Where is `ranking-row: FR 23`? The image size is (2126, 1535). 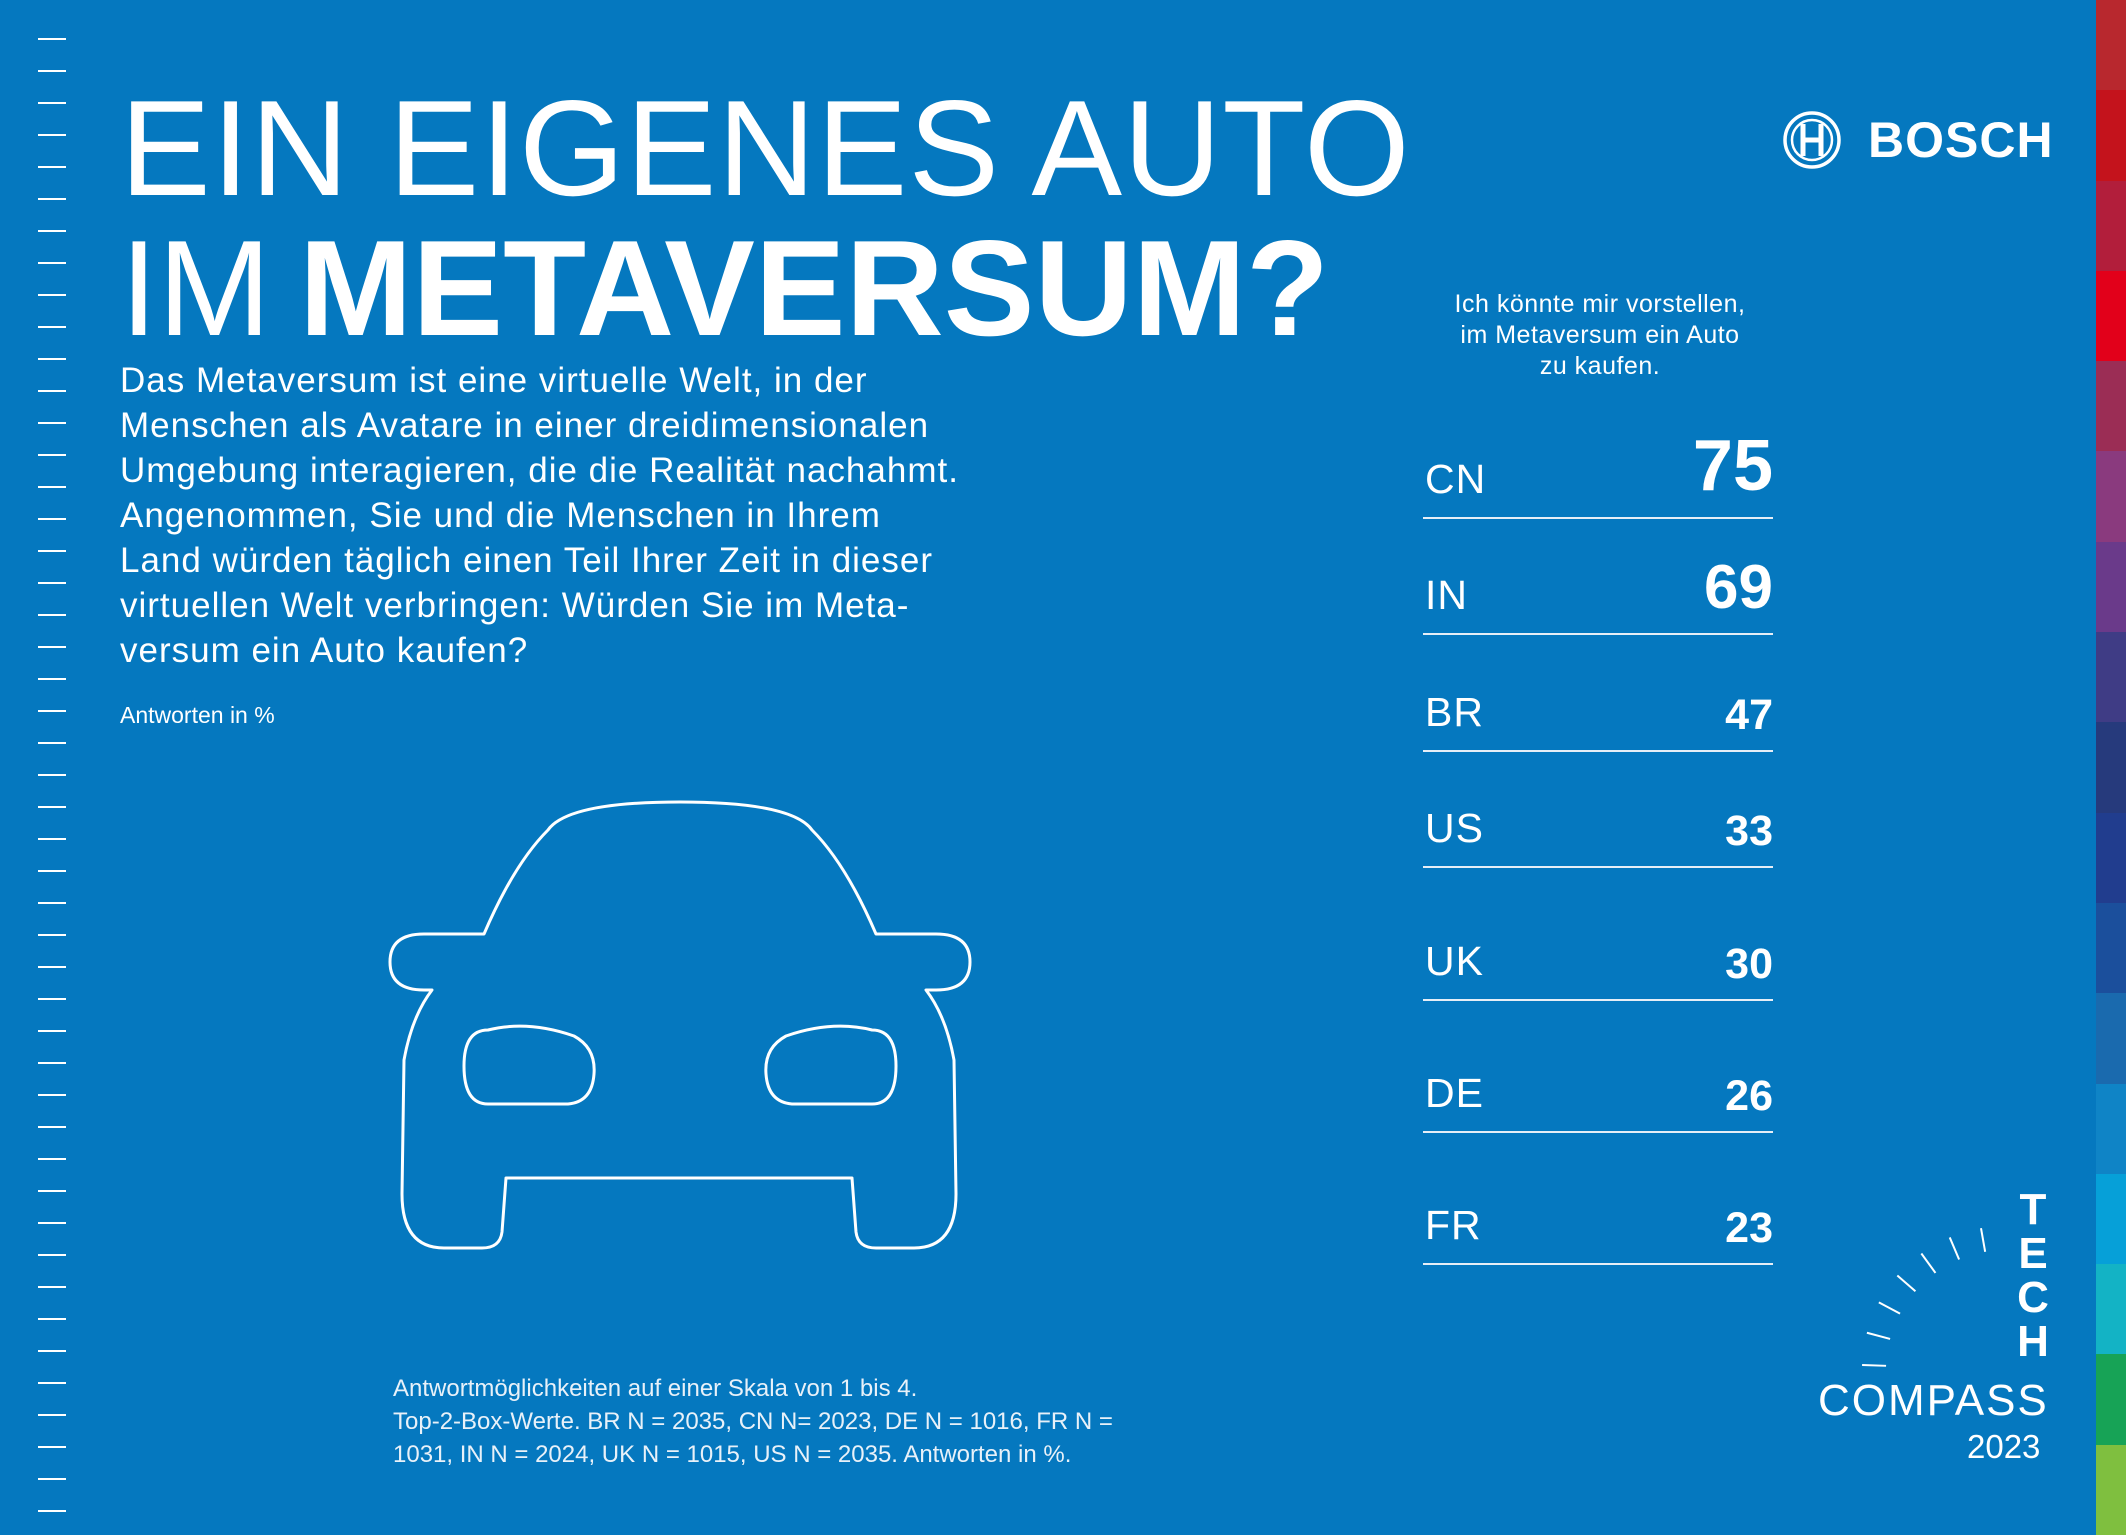 ranking-row: FR 23 is located at coordinates (1598, 1219).